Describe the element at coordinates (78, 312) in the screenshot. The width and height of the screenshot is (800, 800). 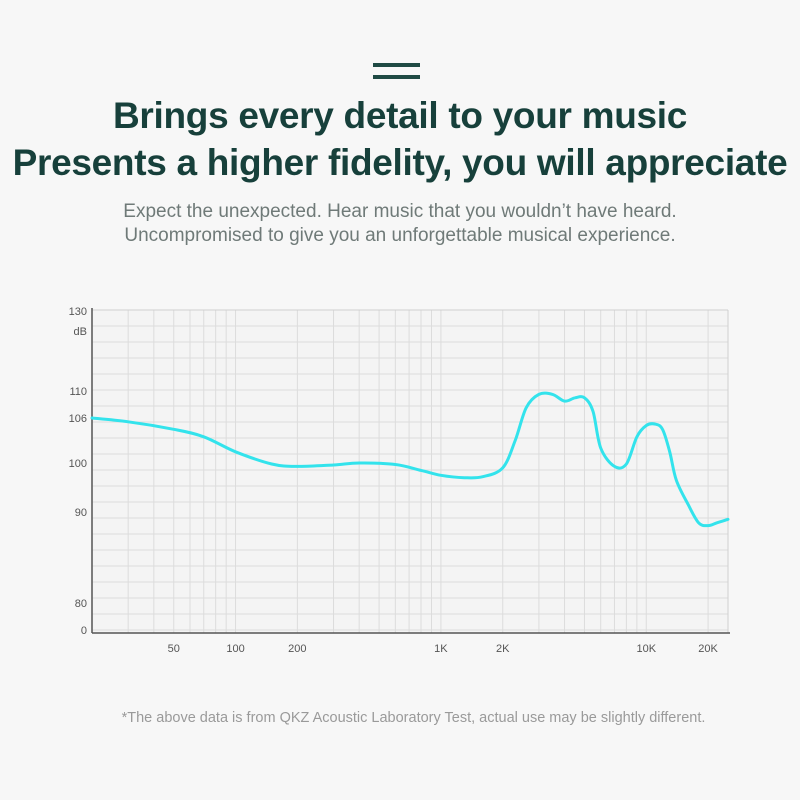
I see `y-tick-label: 130` at that location.